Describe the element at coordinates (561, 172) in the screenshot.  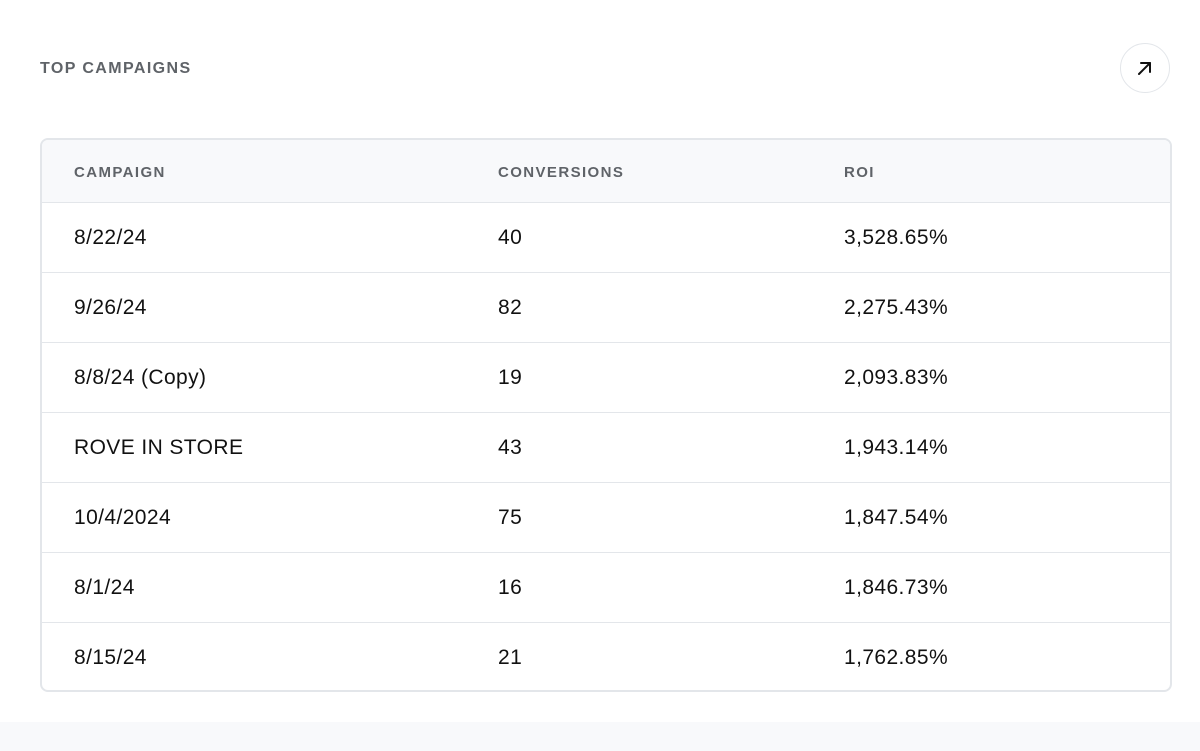
I see `column-header-conversions: CONVERSIONS` at that location.